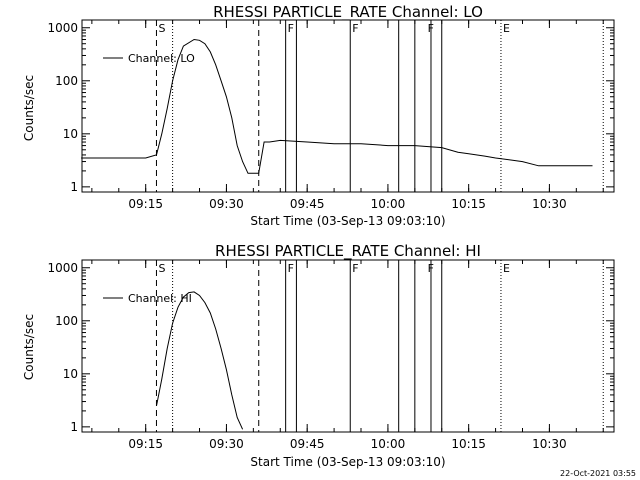 Image resolution: width=640 pixels, height=480 pixels. I want to click on legend-label: Channel: HI, so click(160, 298).